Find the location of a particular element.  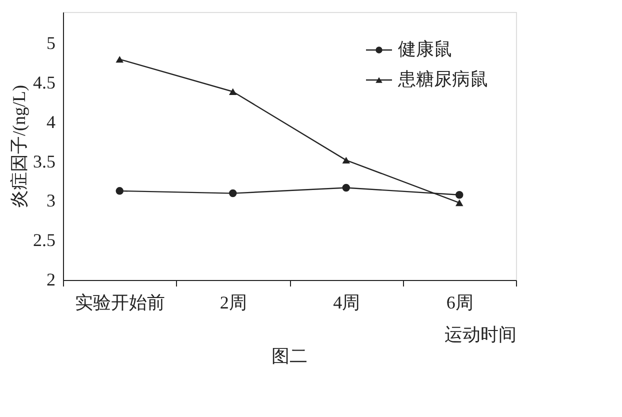

text: 图二 is located at coordinates (290, 356).